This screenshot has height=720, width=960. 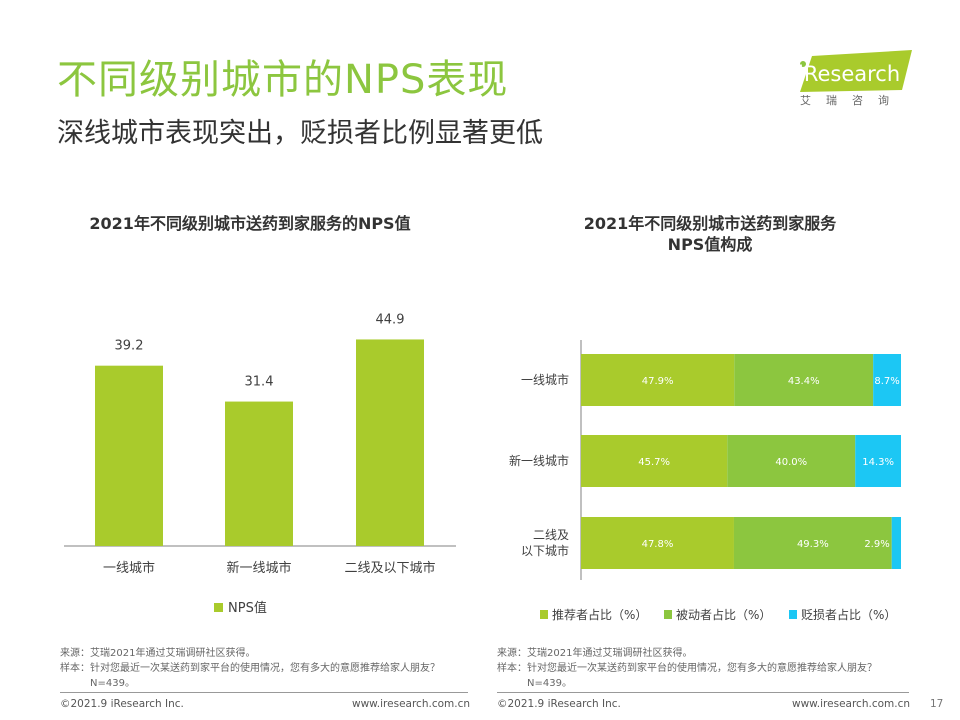 I want to click on segment-row1-series1, so click(x=658, y=380).